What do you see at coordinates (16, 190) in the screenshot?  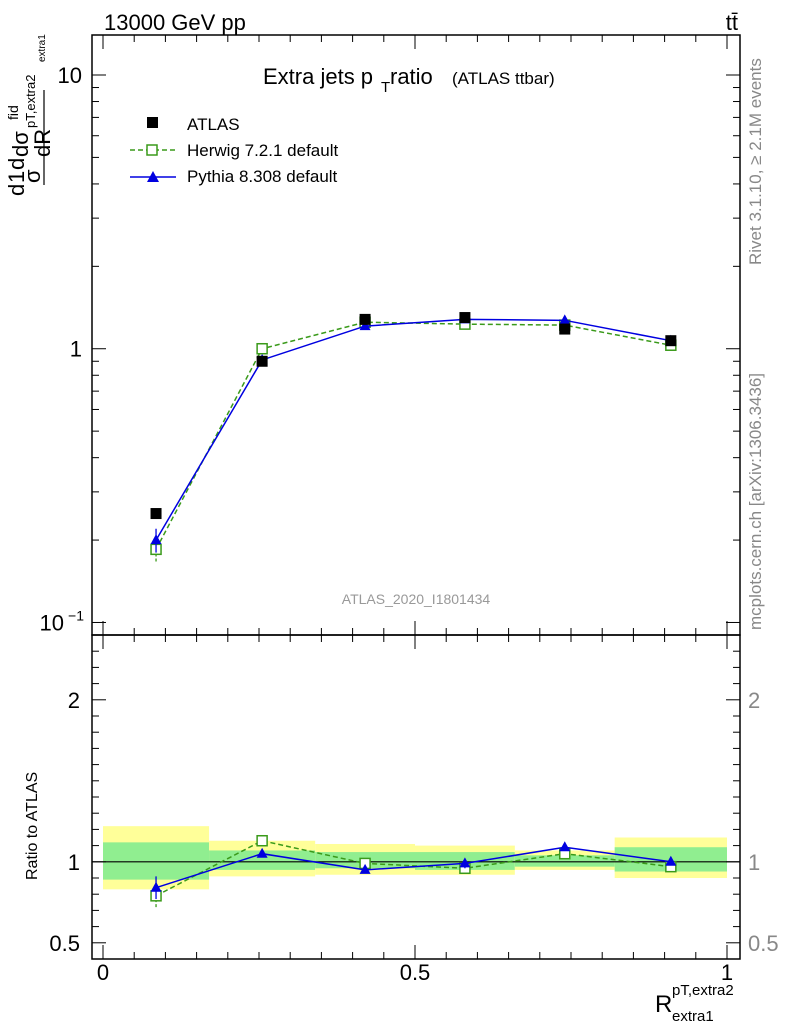 I see `ylabel-d-prefix: d` at bounding box center [16, 190].